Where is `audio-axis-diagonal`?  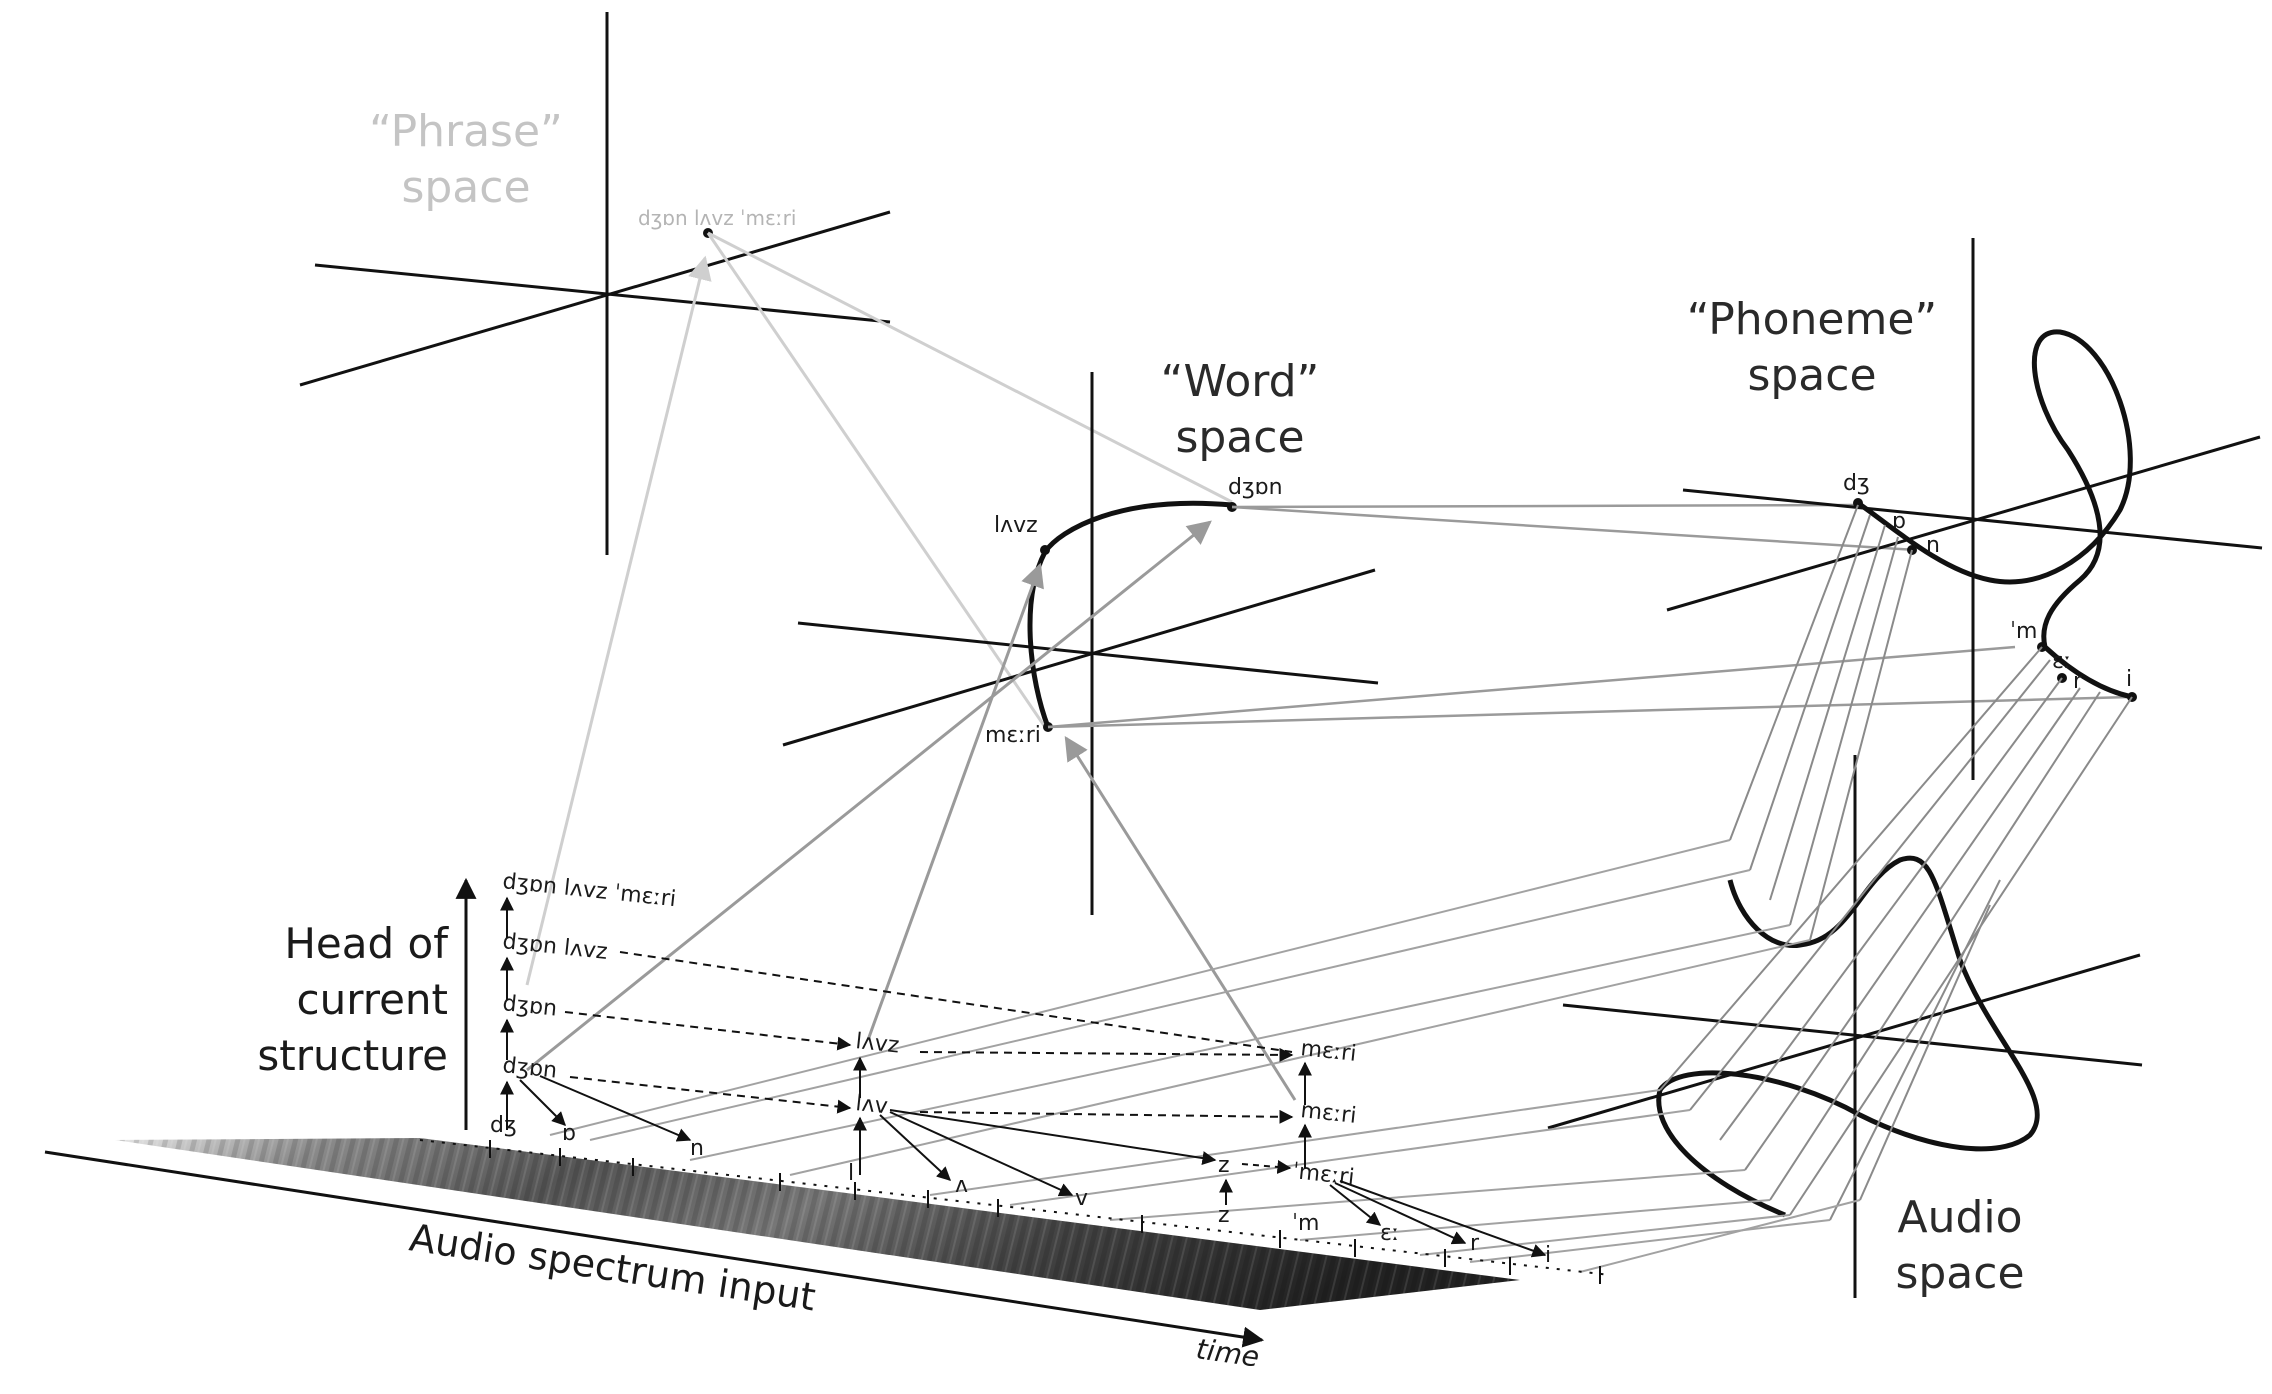 audio-axis-diagonal is located at coordinates (1844, 1041).